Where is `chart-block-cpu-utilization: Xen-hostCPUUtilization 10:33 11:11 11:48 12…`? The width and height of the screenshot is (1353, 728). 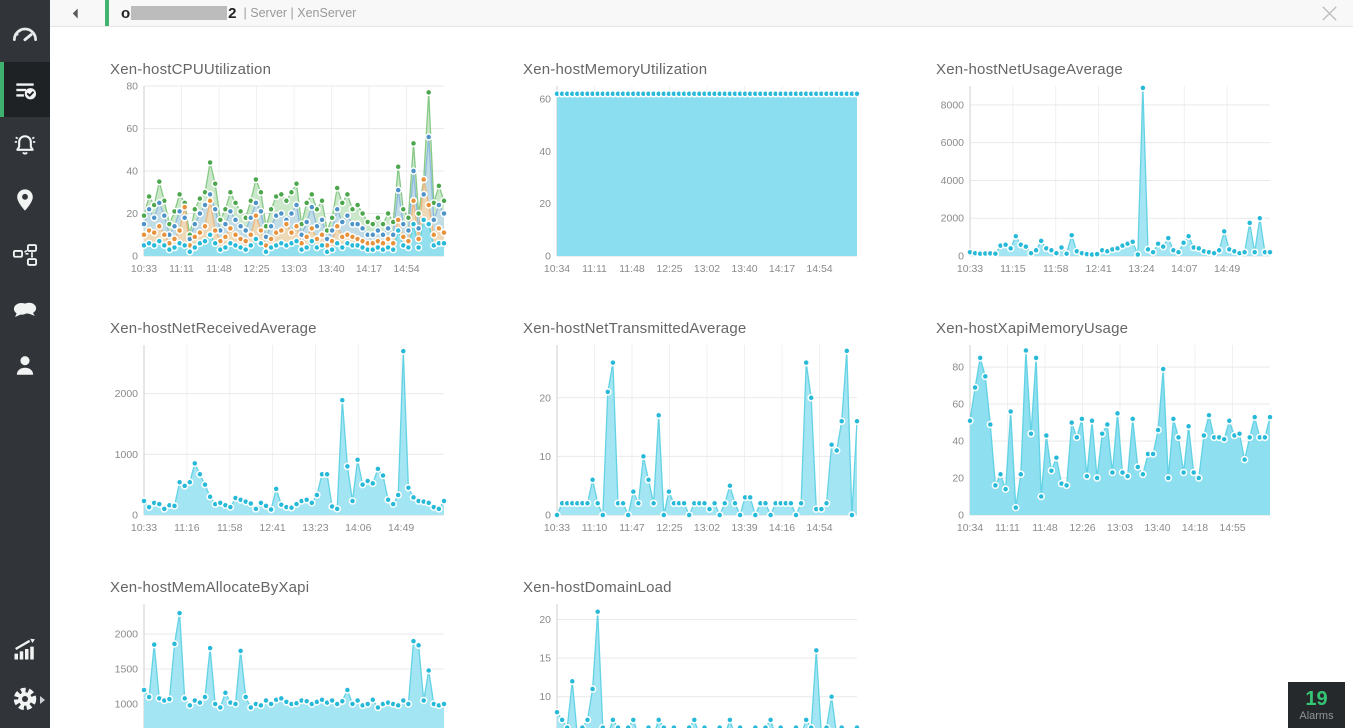 chart-block-cpu-utilization: Xen-hostCPUUtilization 10:33 11:11 11:48 12… is located at coordinates (280, 176).